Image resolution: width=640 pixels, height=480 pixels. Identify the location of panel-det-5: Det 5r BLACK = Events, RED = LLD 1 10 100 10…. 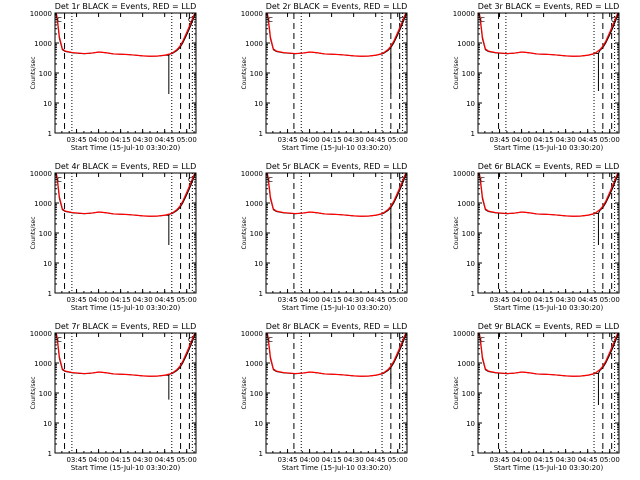
(324, 237).